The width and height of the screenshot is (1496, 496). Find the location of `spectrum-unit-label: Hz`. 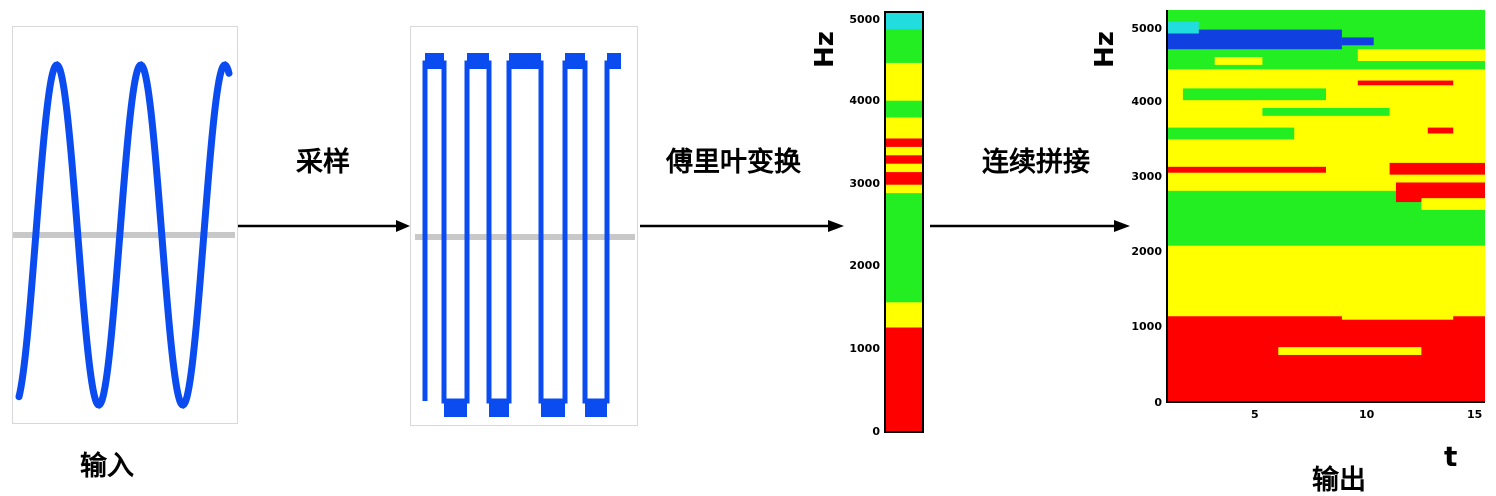

spectrum-unit-label: Hz is located at coordinates (825, 49).